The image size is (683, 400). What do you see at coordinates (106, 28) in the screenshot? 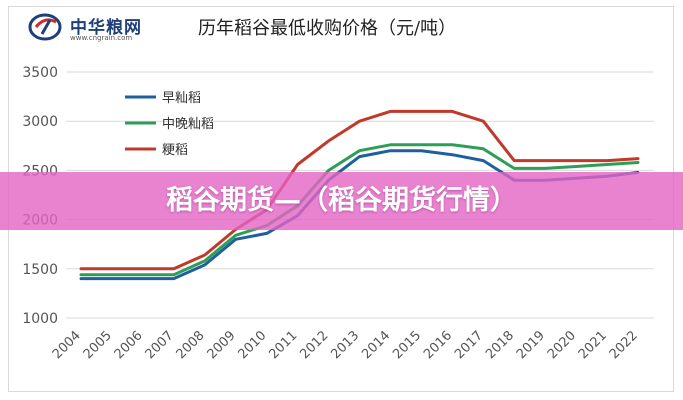
I see `logo-name: 中华粮网` at bounding box center [106, 28].